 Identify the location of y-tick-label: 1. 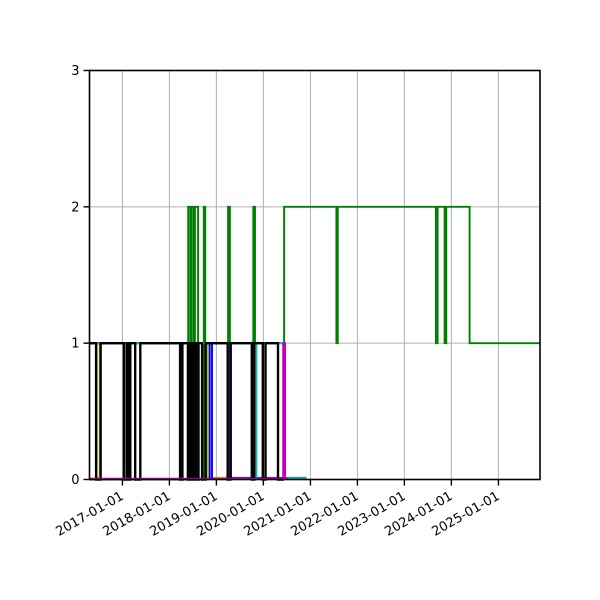
(75, 344).